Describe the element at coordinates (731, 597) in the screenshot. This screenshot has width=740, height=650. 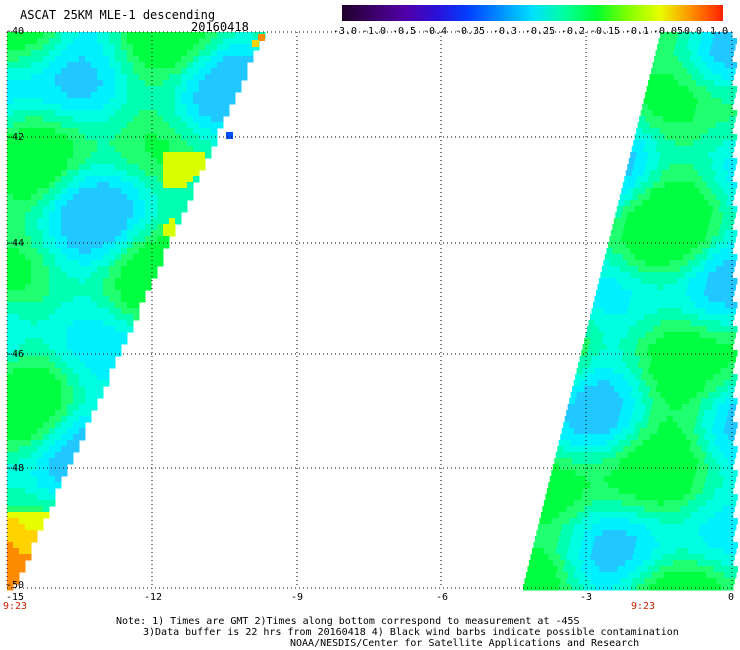
I see `lon-label: 0` at that location.